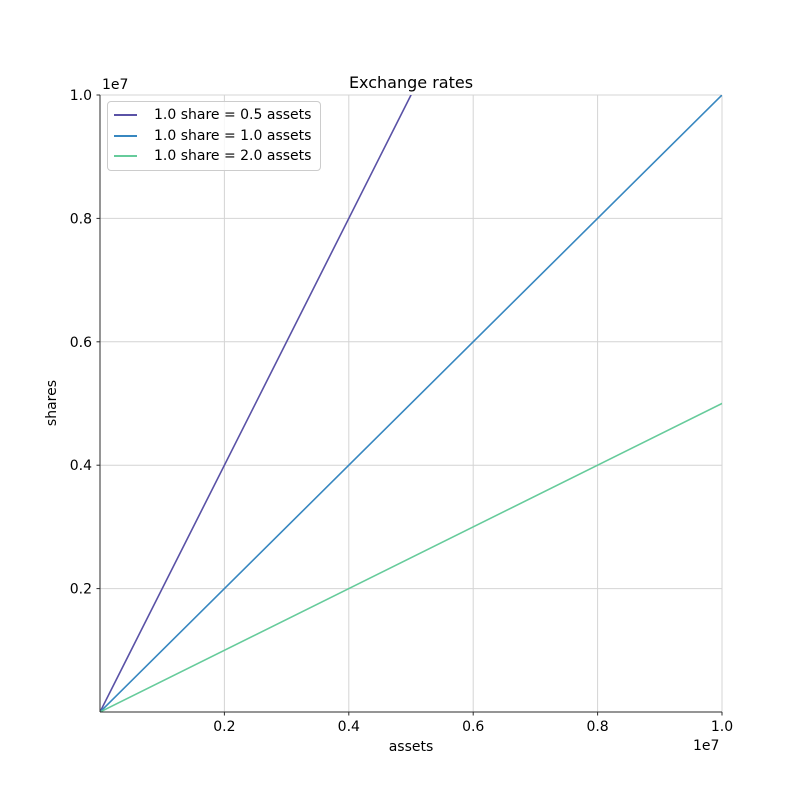 The image size is (800, 800). What do you see at coordinates (597, 727) in the screenshot?
I see `x-tick-label: 0.8` at bounding box center [597, 727].